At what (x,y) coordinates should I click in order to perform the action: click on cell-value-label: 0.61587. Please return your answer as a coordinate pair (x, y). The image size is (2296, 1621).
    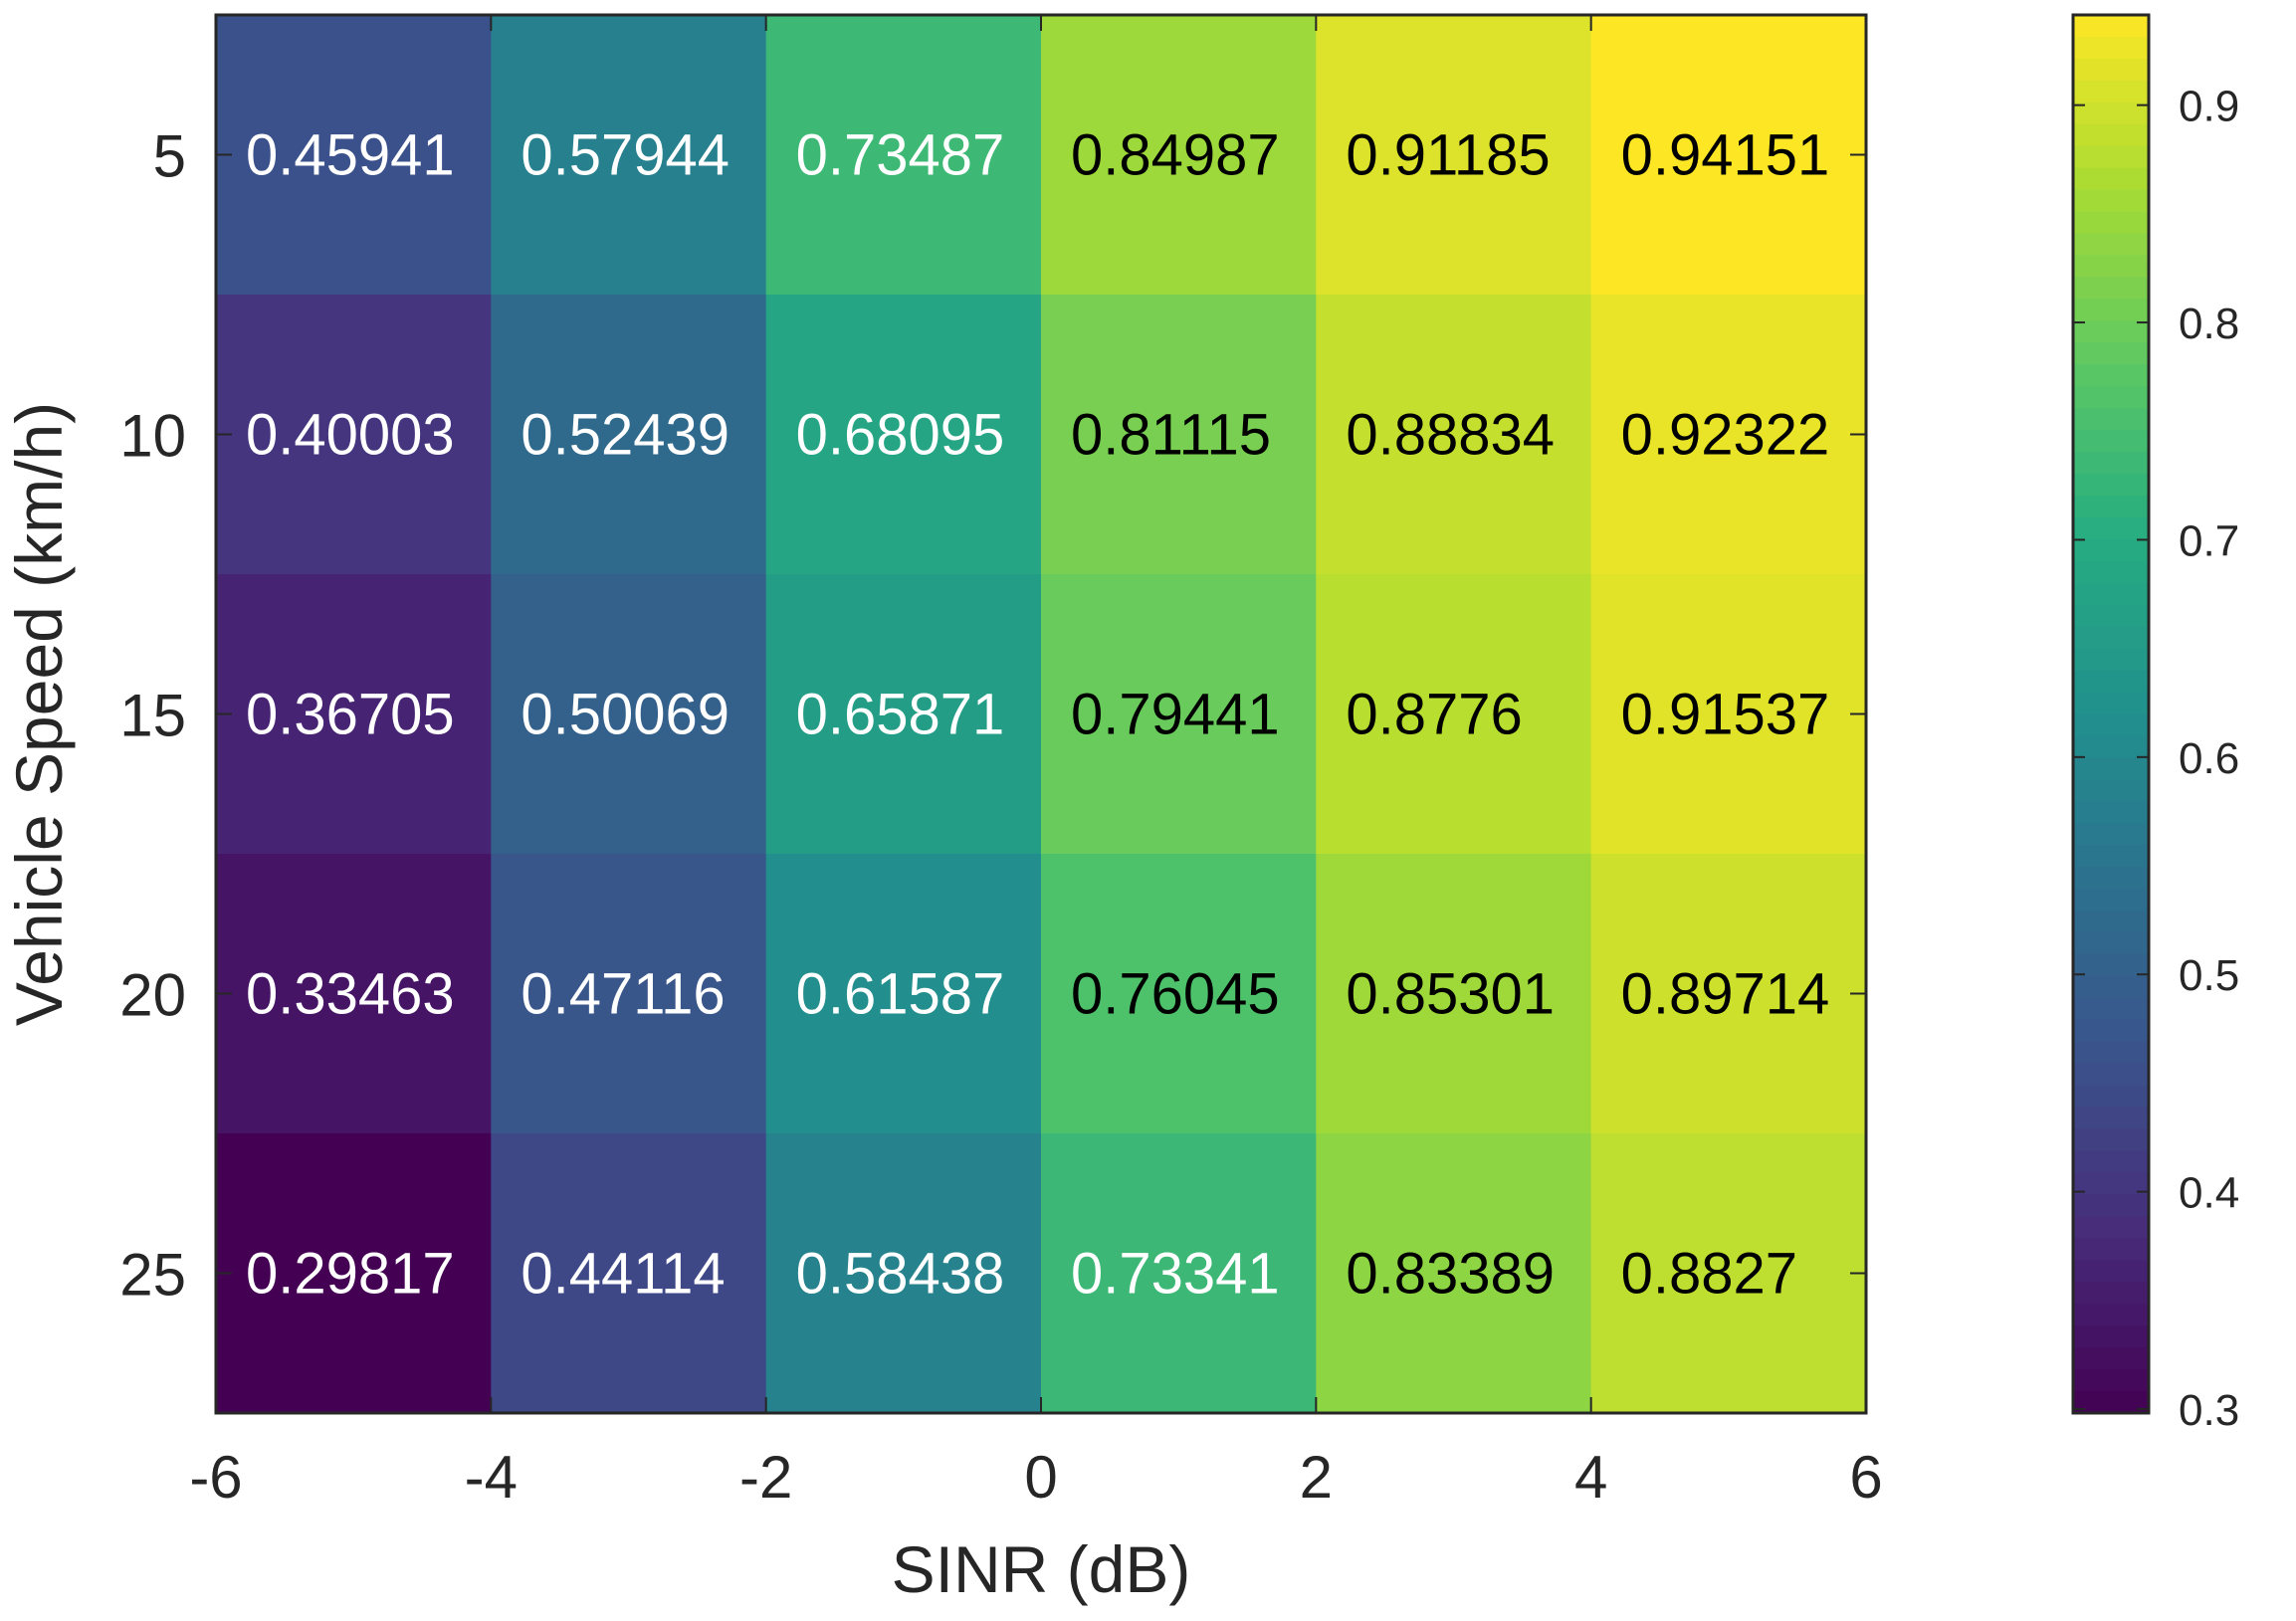
    Looking at the image, I should click on (900, 995).